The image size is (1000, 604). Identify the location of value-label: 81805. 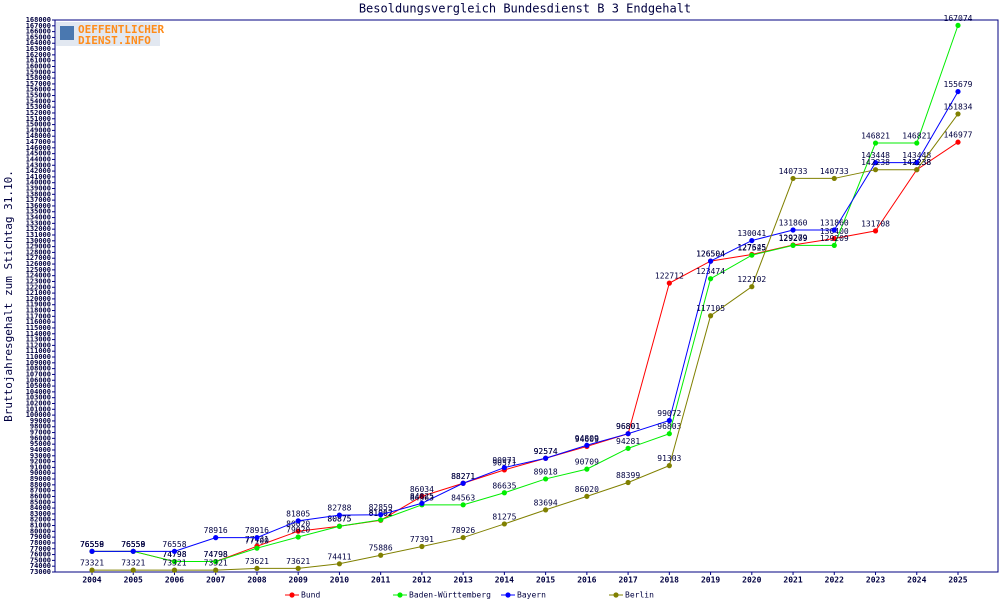
(298, 513).